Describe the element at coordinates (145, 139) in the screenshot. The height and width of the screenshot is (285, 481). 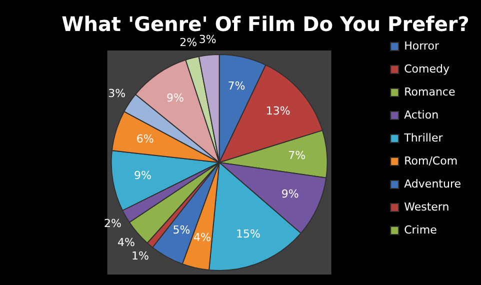
I see `data-label: 6%` at that location.